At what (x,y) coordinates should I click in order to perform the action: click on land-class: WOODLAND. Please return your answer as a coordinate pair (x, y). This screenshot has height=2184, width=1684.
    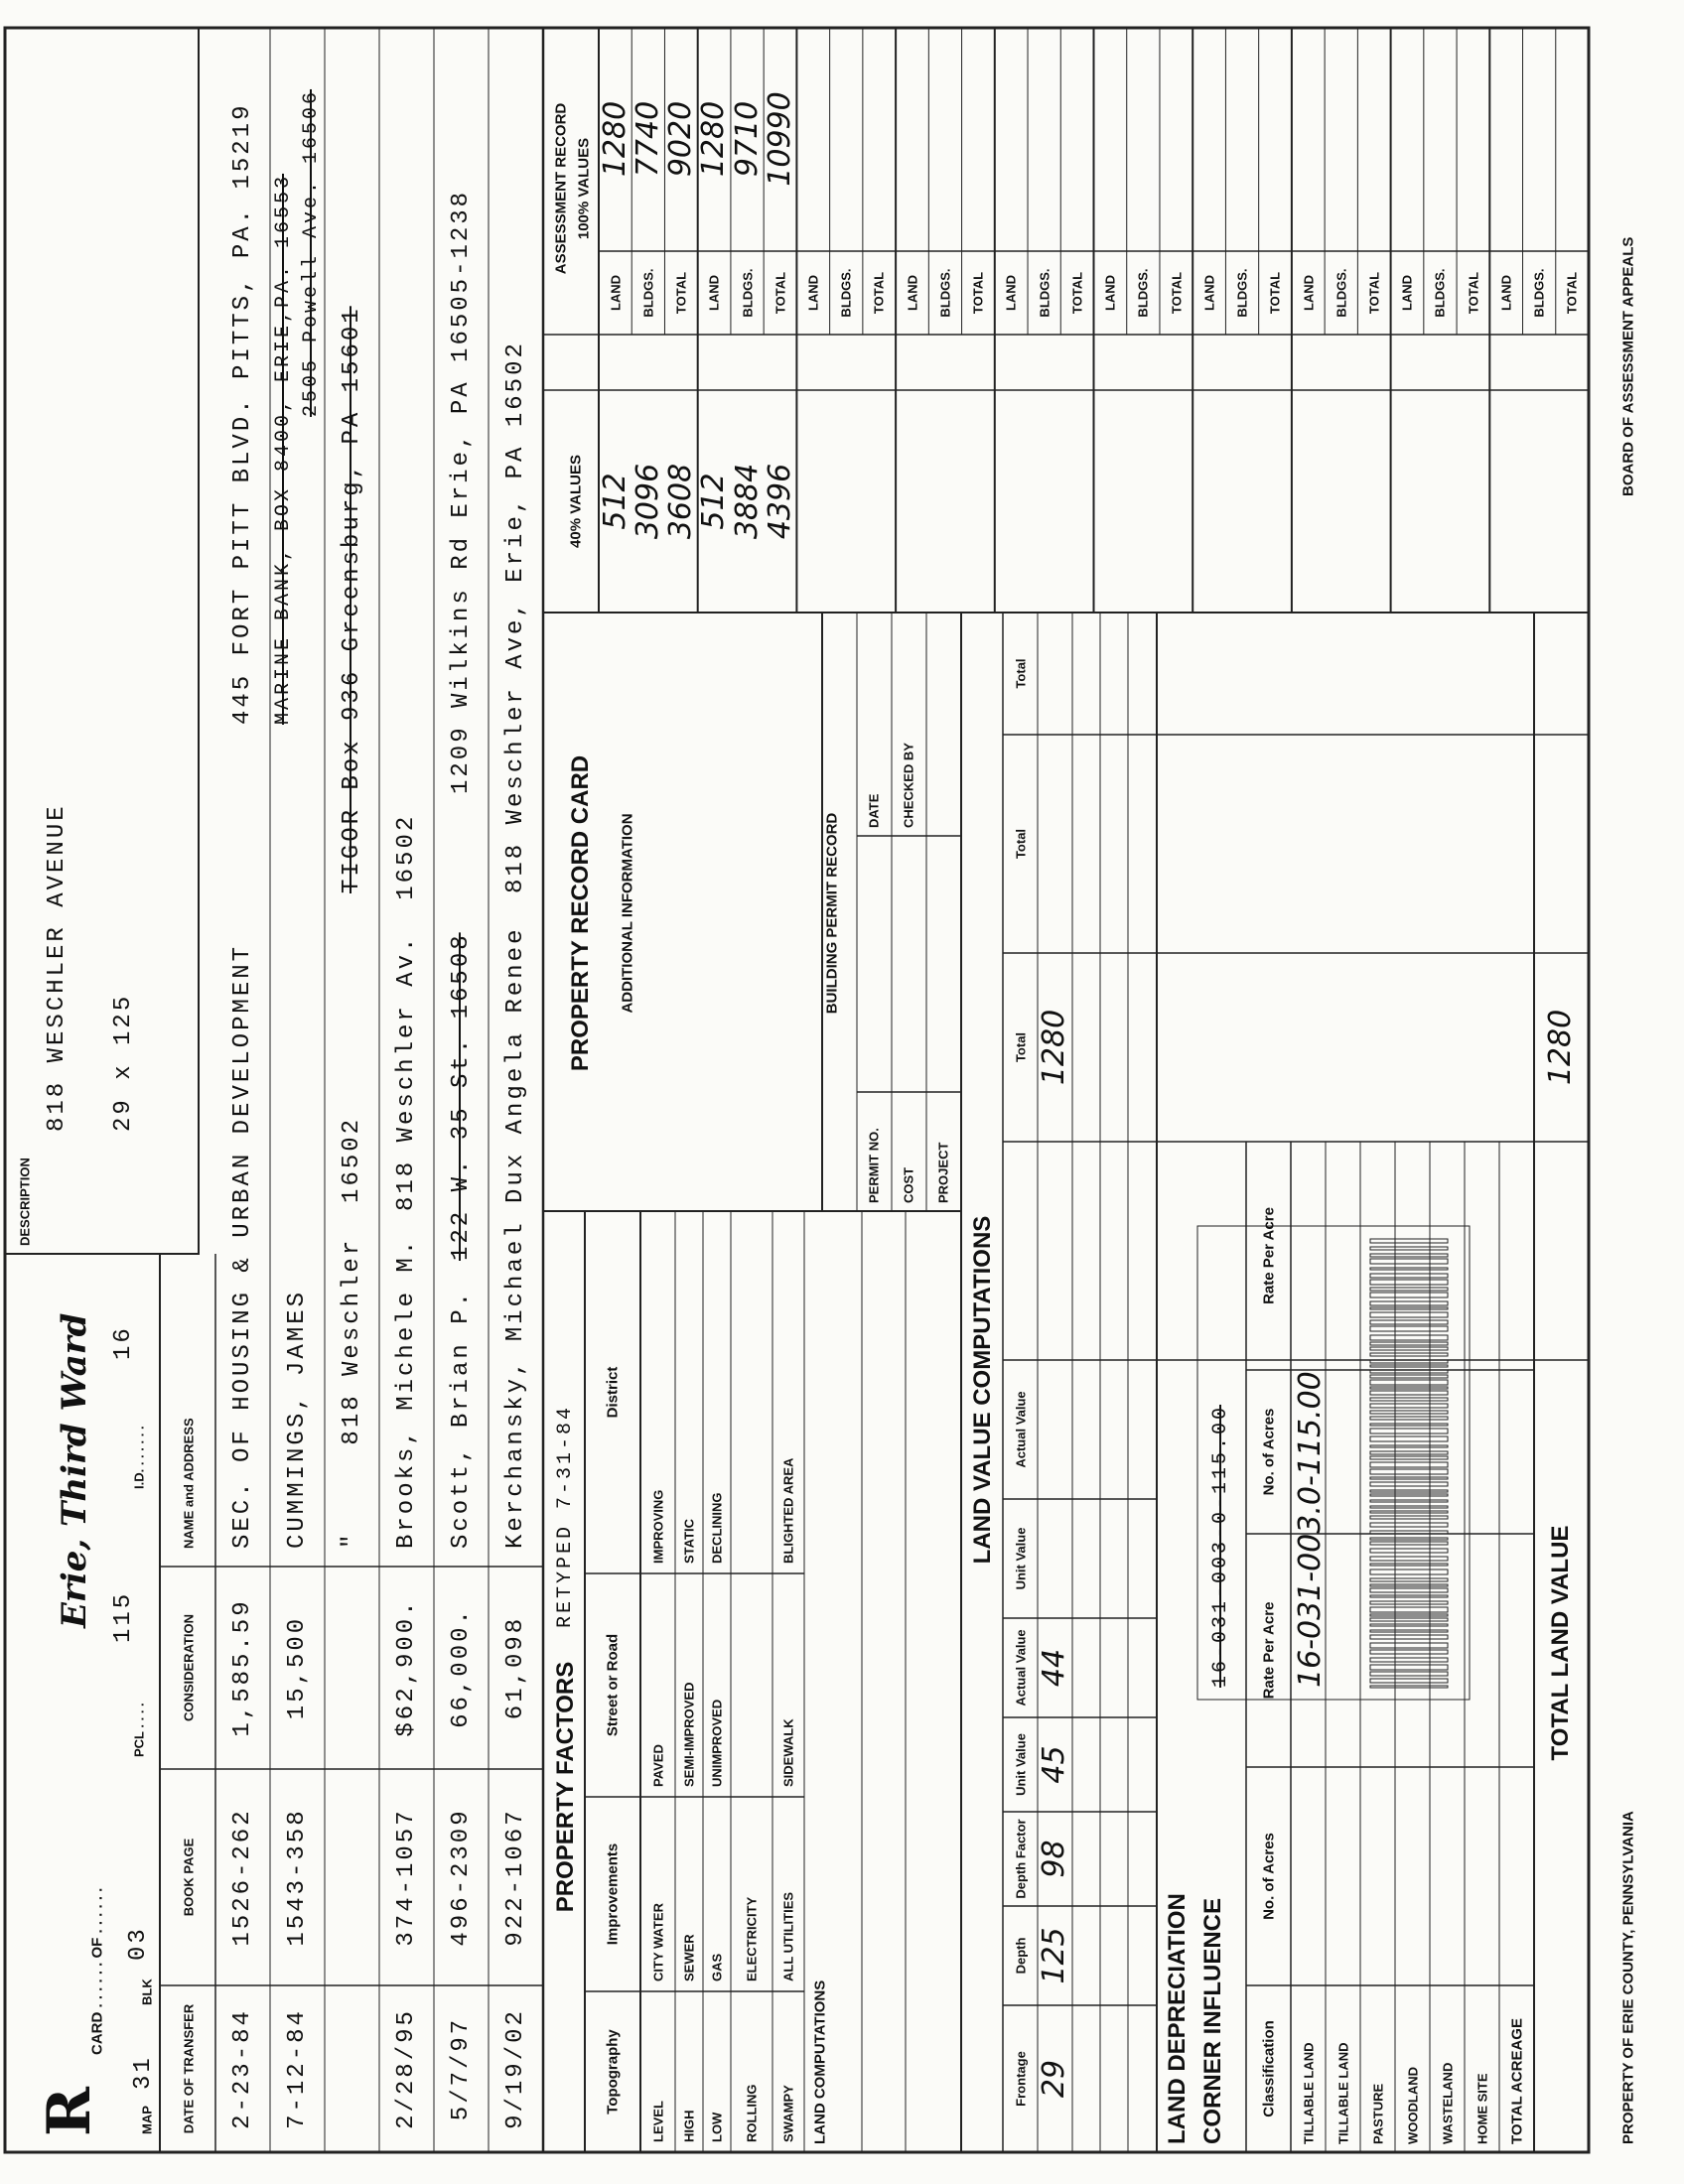
    Looking at the image, I should click on (1412, 2105).